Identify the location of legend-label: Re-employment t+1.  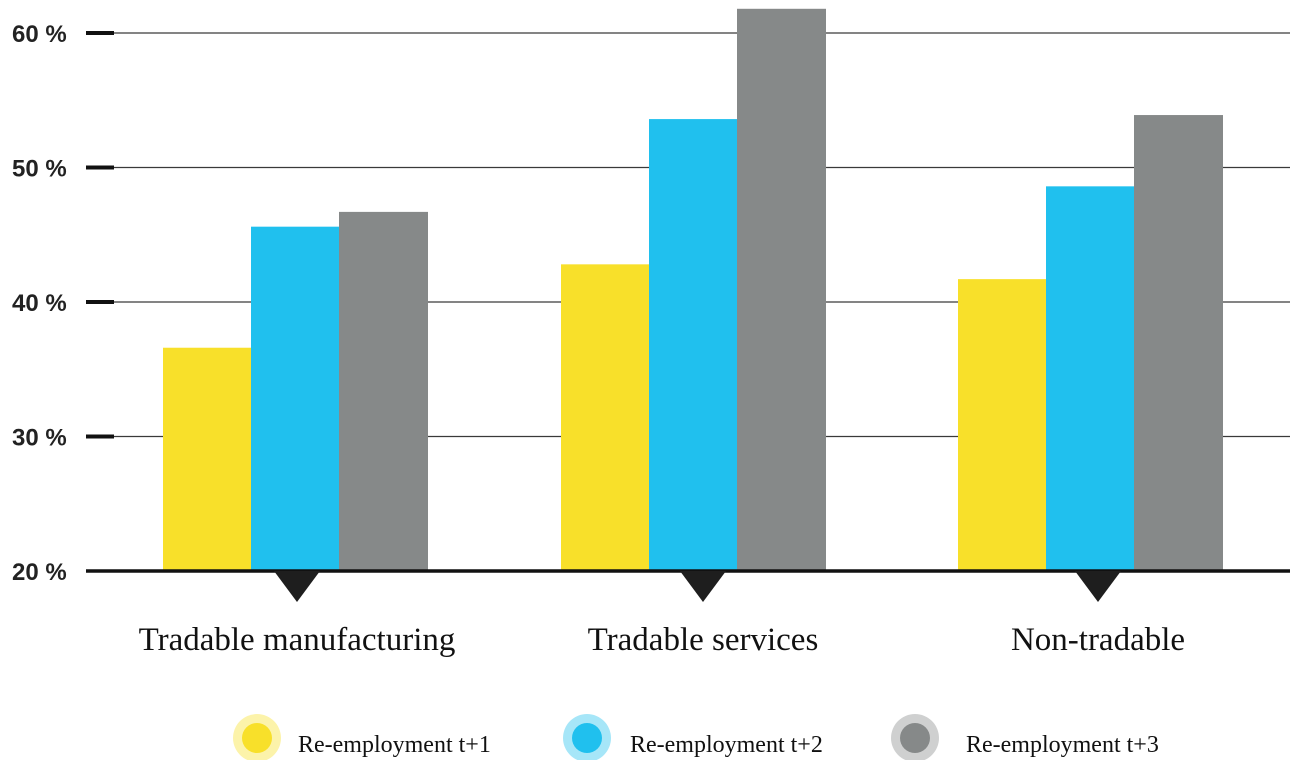
(394, 745).